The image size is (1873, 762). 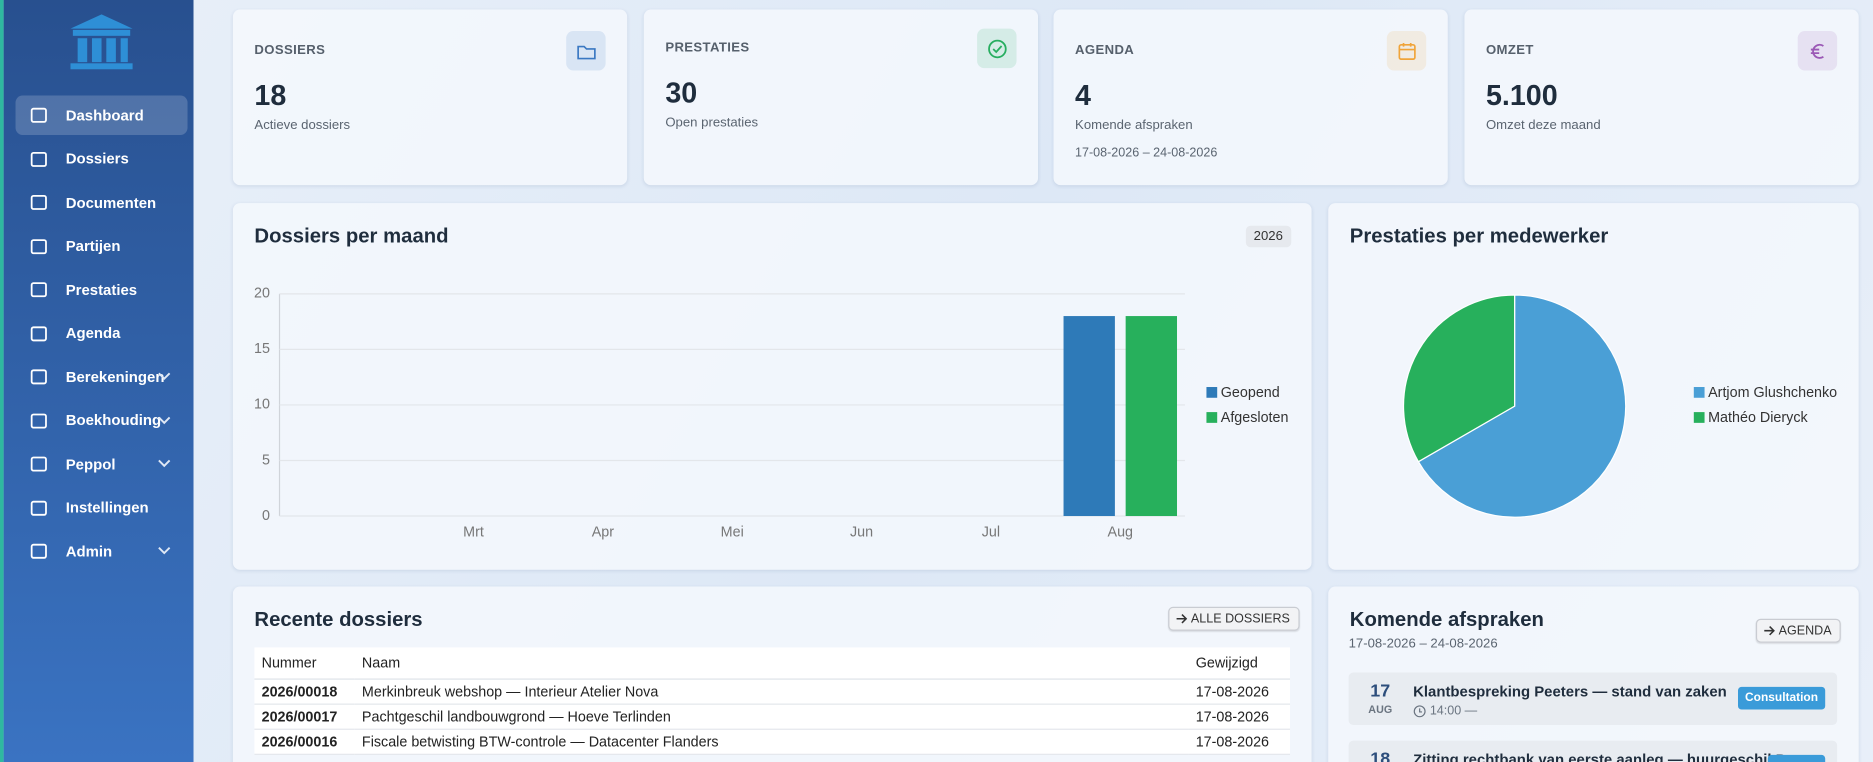 I want to click on nav-item: Boekhouding, so click(x=102, y=420).